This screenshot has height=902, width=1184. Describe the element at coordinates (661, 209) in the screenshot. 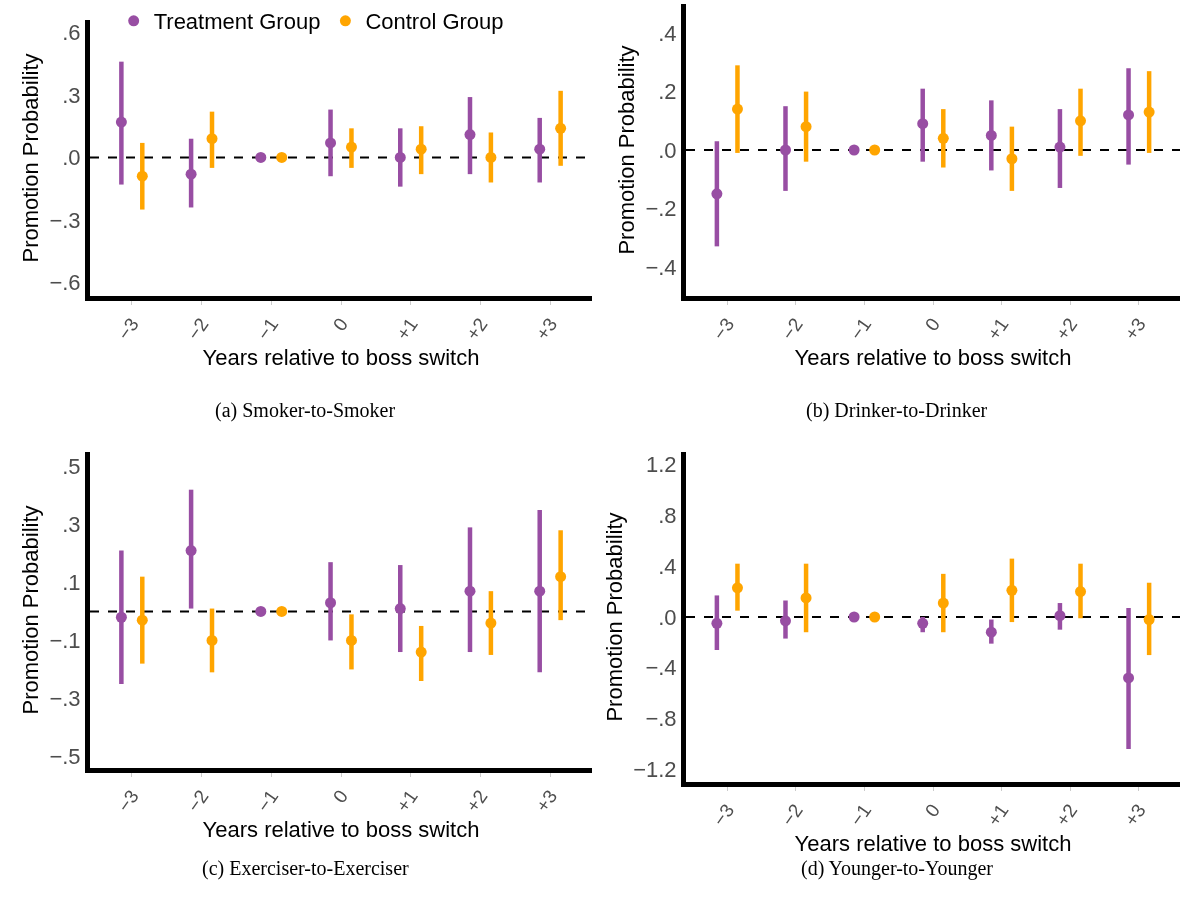

I see `y-tick-label: −.2` at that location.